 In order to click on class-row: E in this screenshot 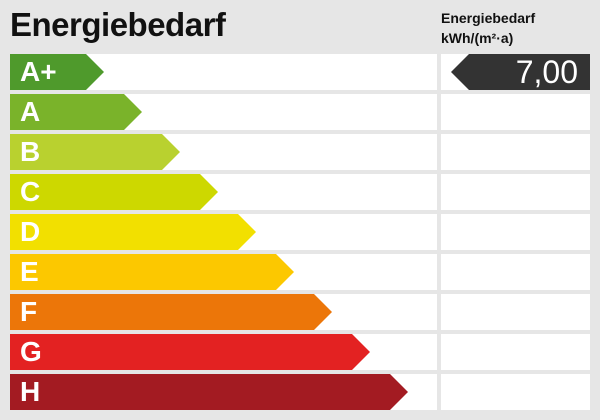, I will do `click(223, 272)`.